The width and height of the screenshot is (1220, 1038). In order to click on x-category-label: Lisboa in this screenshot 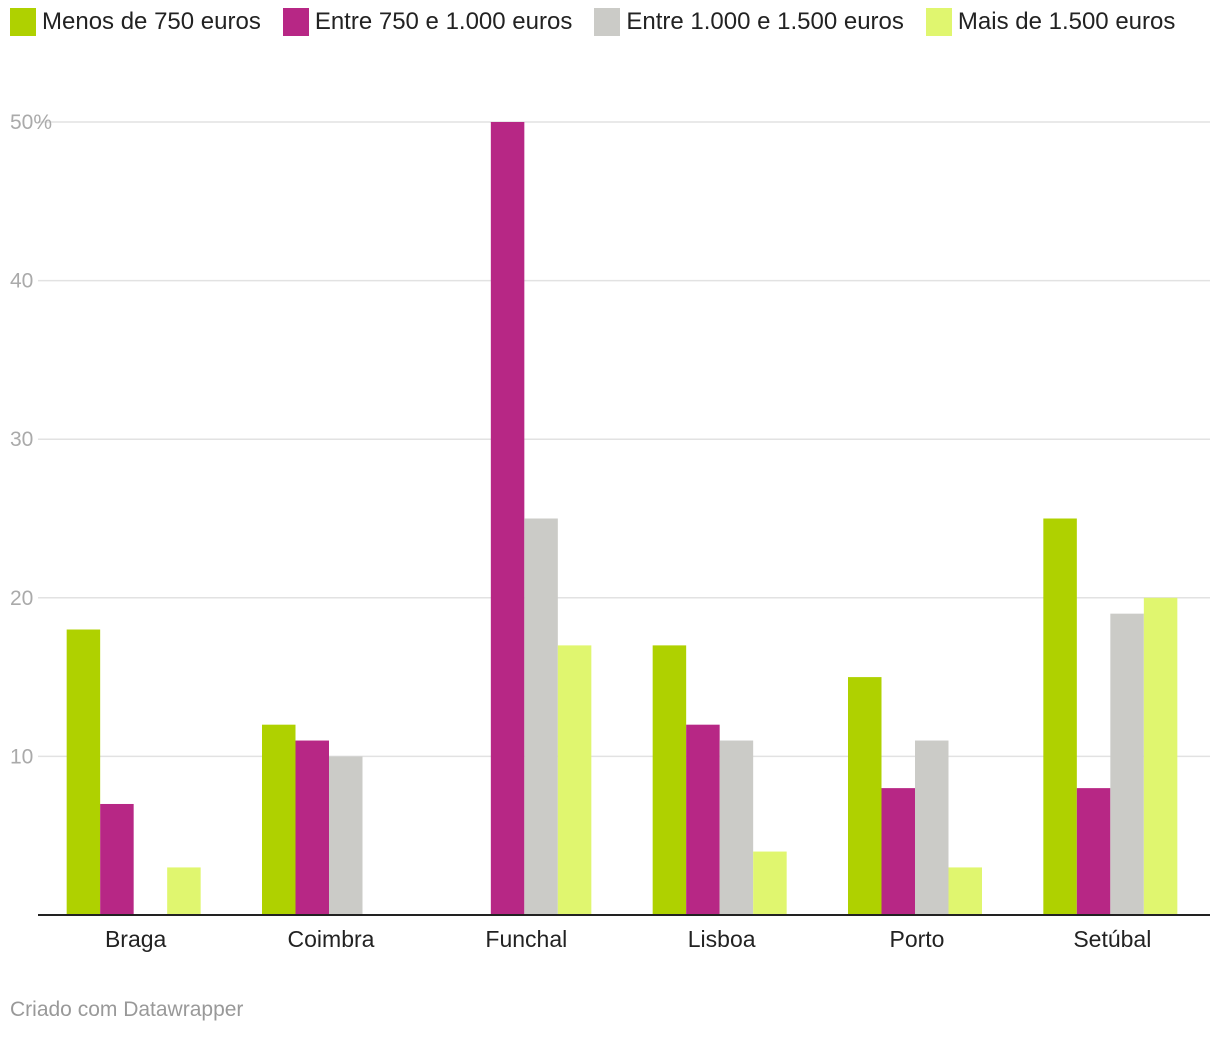, I will do `click(722, 939)`.